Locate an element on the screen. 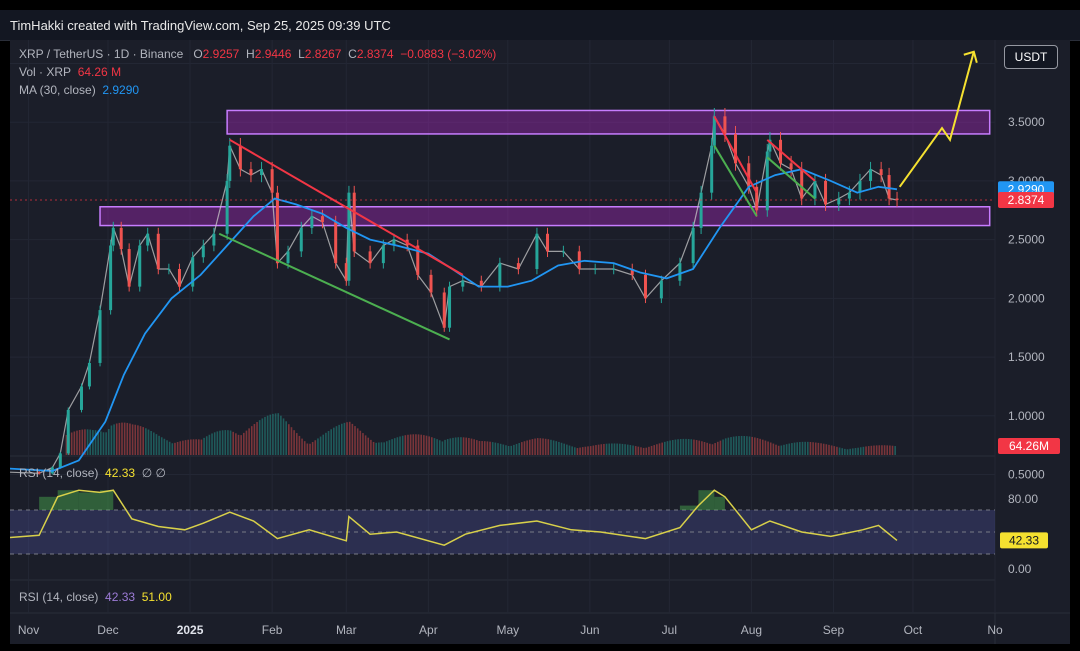  time-tick-label: Oct is located at coordinates (913, 630).